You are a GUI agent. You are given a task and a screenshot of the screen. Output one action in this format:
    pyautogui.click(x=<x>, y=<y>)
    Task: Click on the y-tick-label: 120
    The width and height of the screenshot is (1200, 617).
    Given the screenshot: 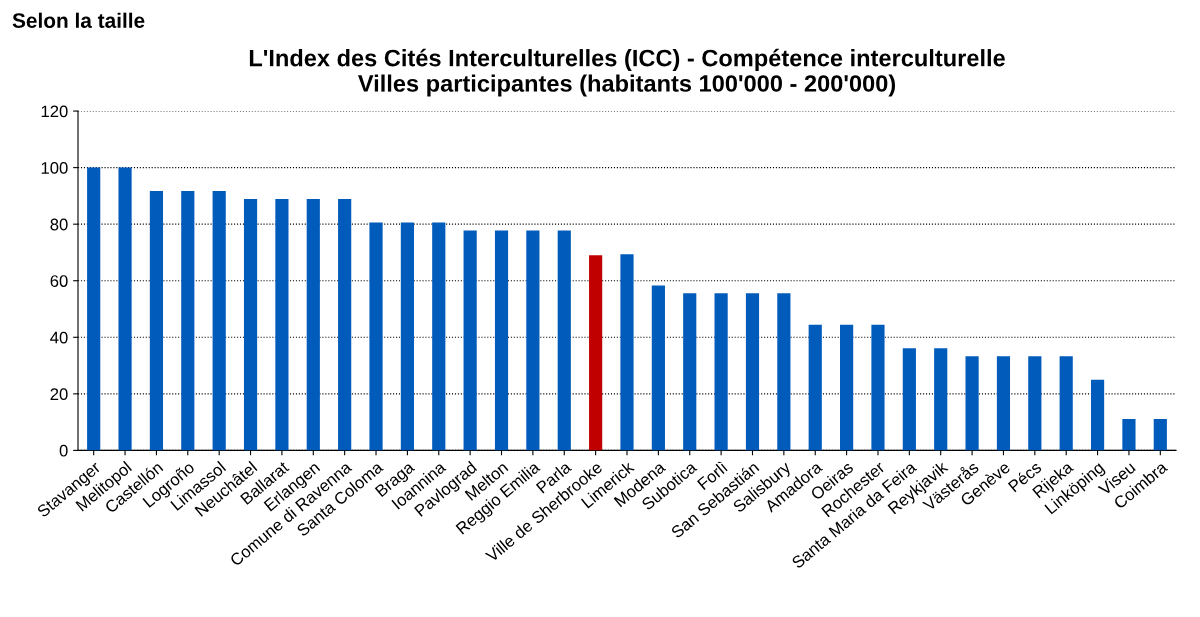 What is the action you would take?
    pyautogui.click(x=54, y=111)
    